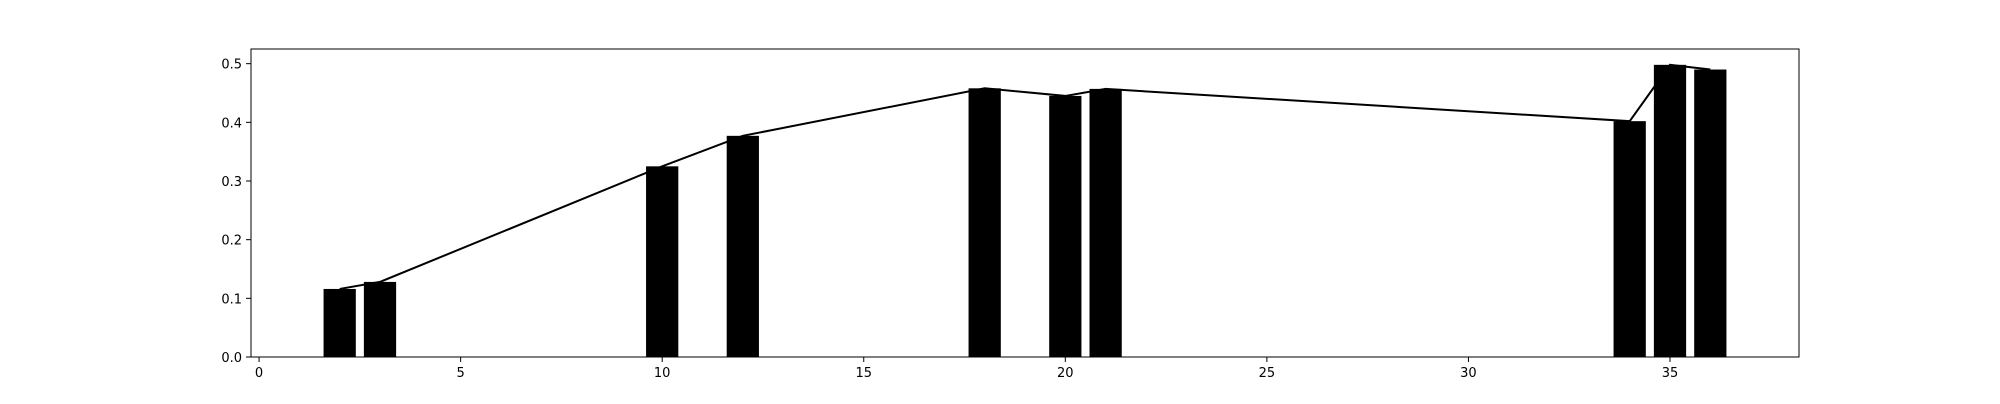  I want to click on y-tick-label-1: 0.1, so click(231, 299).